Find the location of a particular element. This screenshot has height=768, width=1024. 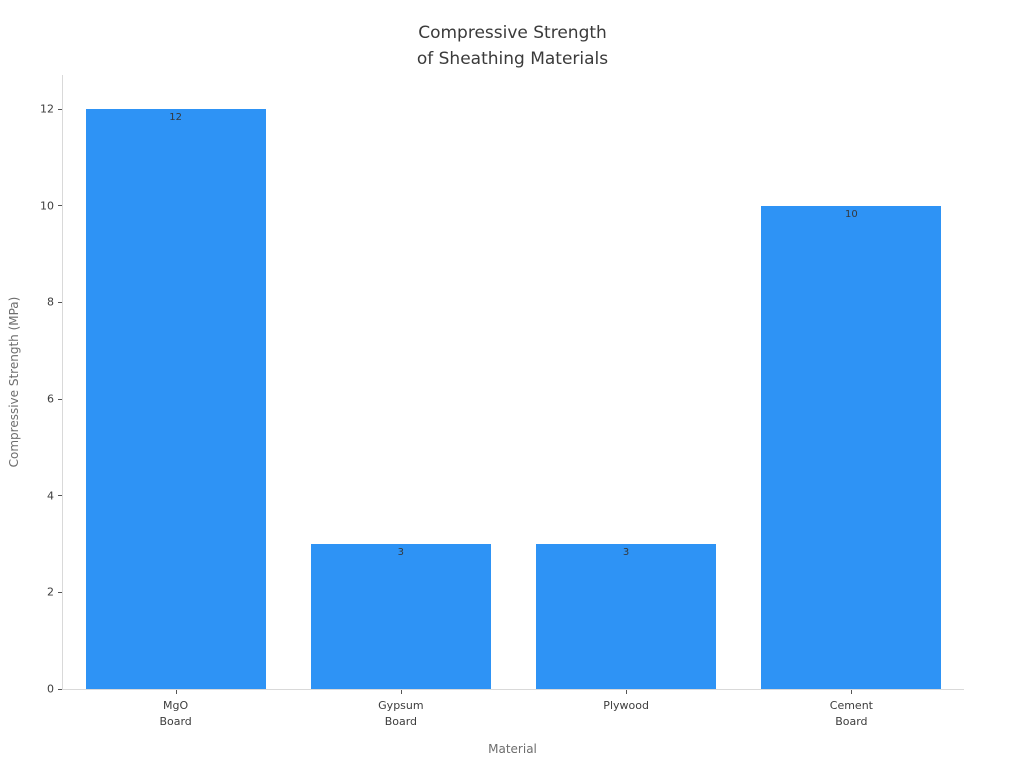

y-tick-label: 0 is located at coordinates (50, 689).